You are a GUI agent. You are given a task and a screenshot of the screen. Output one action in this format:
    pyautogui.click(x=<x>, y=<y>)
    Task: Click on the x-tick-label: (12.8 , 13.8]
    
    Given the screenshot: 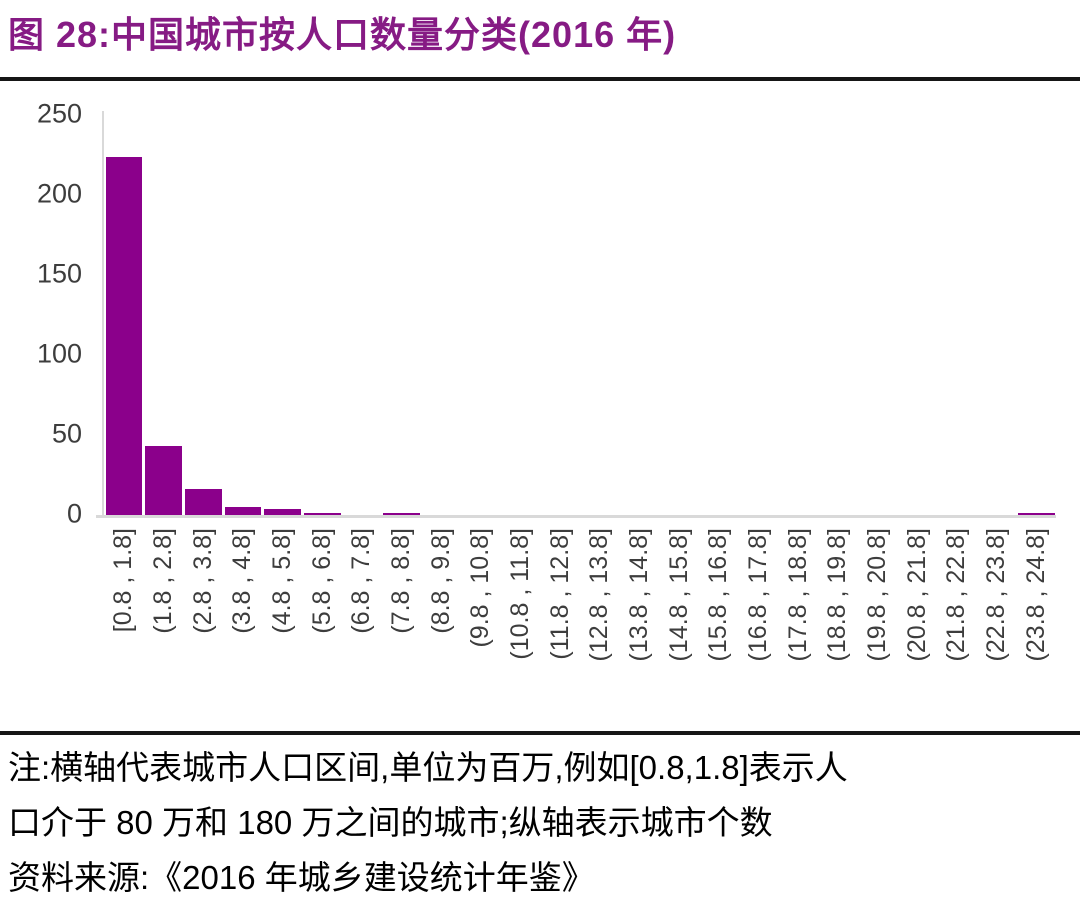 What is the action you would take?
    pyautogui.click(x=599, y=595)
    